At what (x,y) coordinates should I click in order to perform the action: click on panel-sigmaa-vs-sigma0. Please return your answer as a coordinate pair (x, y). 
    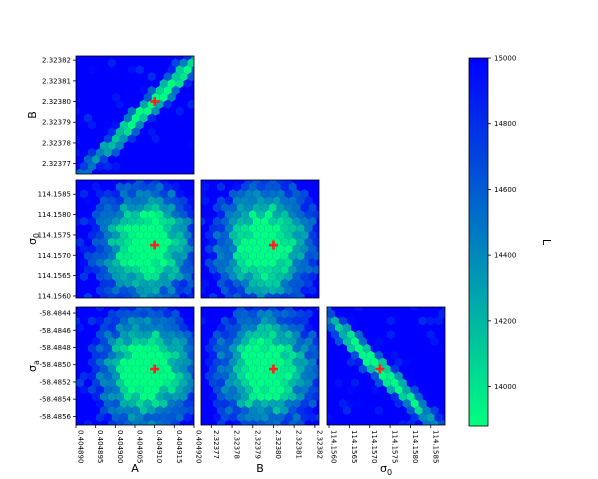
    Looking at the image, I should click on (386, 361).